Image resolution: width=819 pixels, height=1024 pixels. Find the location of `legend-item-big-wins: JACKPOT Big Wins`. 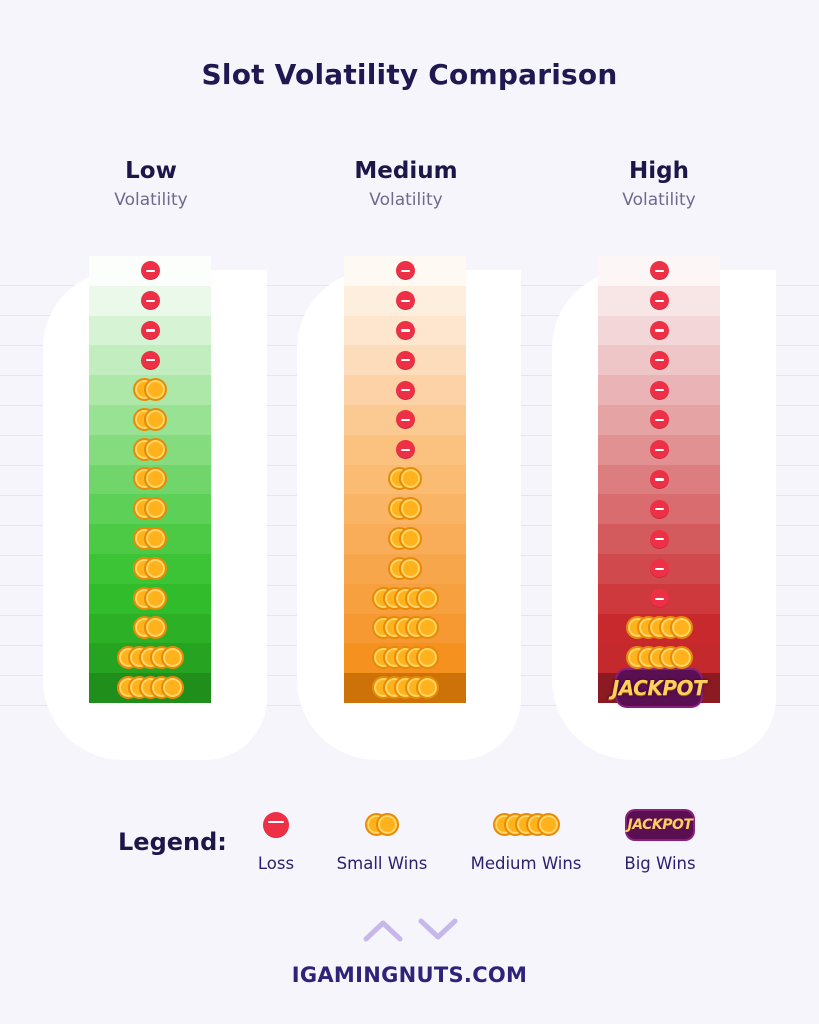

legend-item-big-wins: JACKPOT Big Wins is located at coordinates (660, 839).